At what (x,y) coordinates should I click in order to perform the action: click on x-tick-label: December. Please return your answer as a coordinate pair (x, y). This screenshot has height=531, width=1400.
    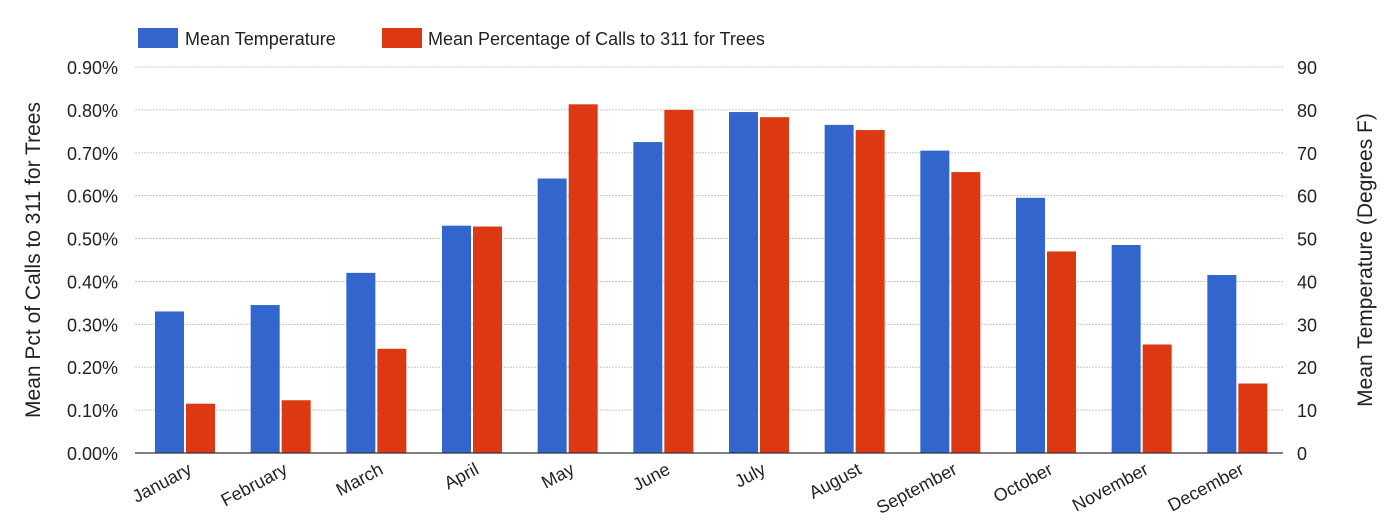
    Looking at the image, I should click on (1206, 487).